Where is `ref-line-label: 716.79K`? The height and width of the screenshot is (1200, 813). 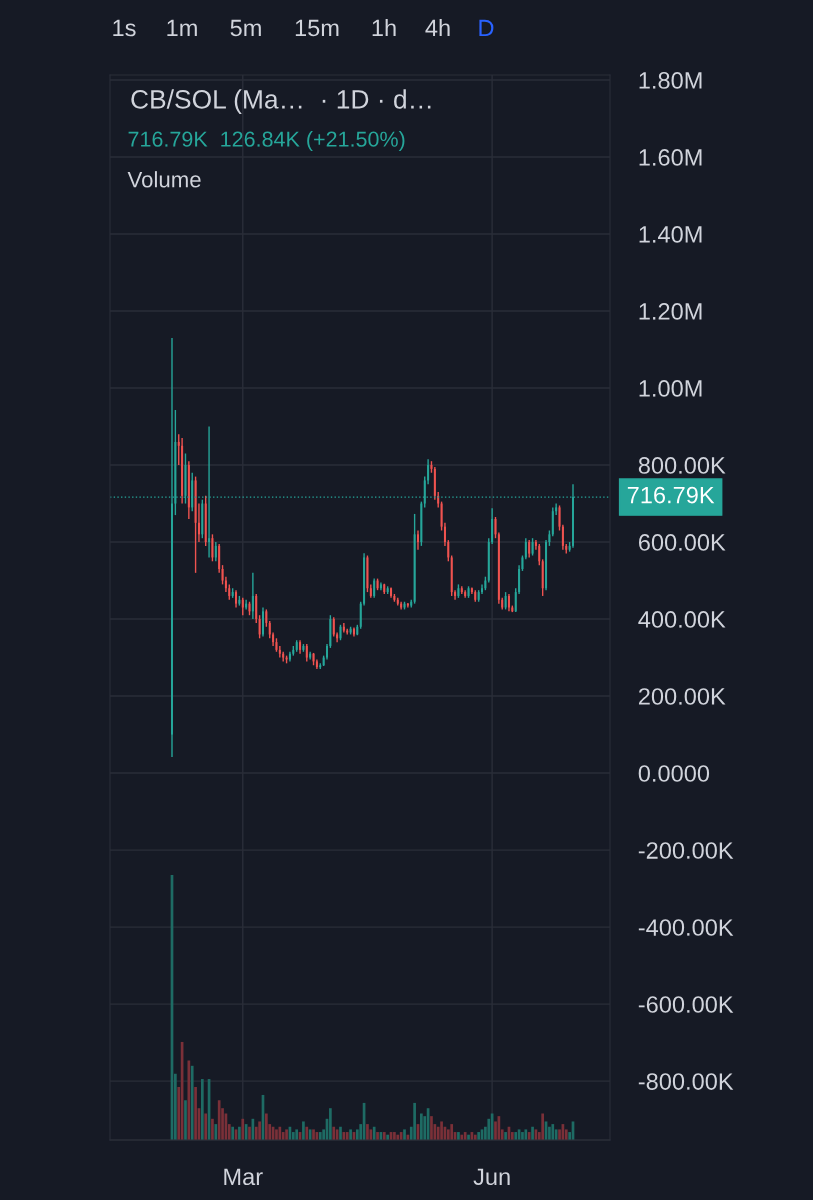
ref-line-label: 716.79K is located at coordinates (671, 495).